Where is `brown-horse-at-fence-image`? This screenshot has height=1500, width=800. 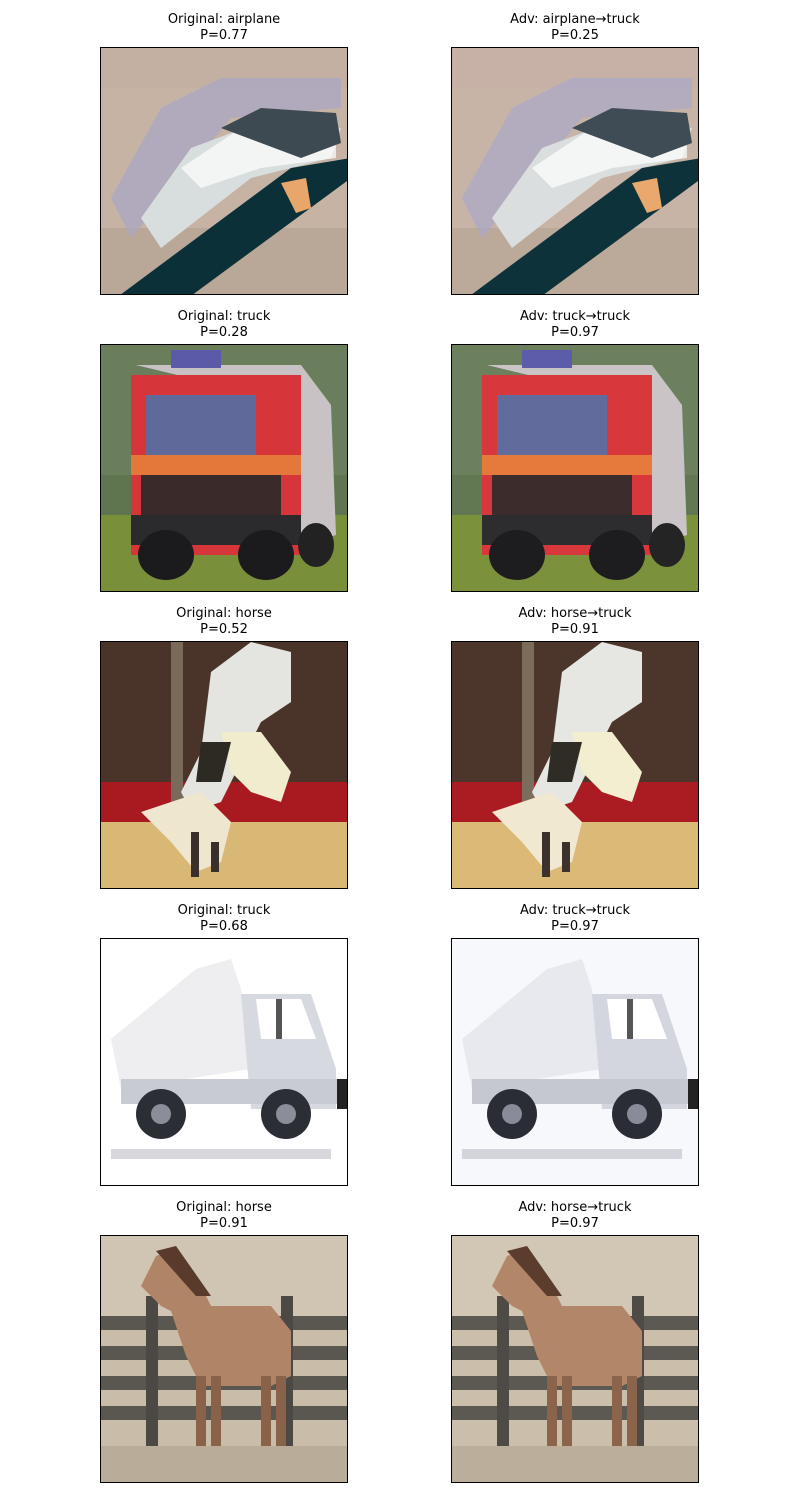
brown-horse-at-fence-image is located at coordinates (224, 1359).